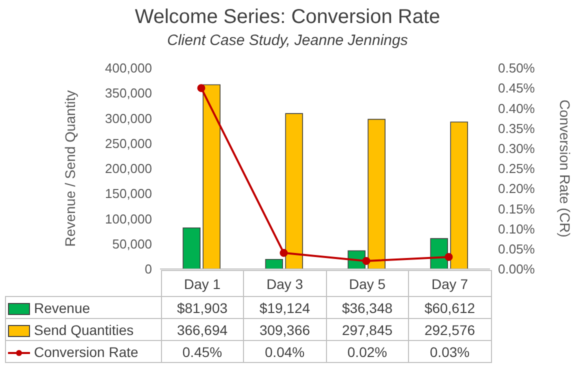  Describe the element at coordinates (517, 228) in the screenshot. I see `y2-tick-label: 0.10%` at that location.